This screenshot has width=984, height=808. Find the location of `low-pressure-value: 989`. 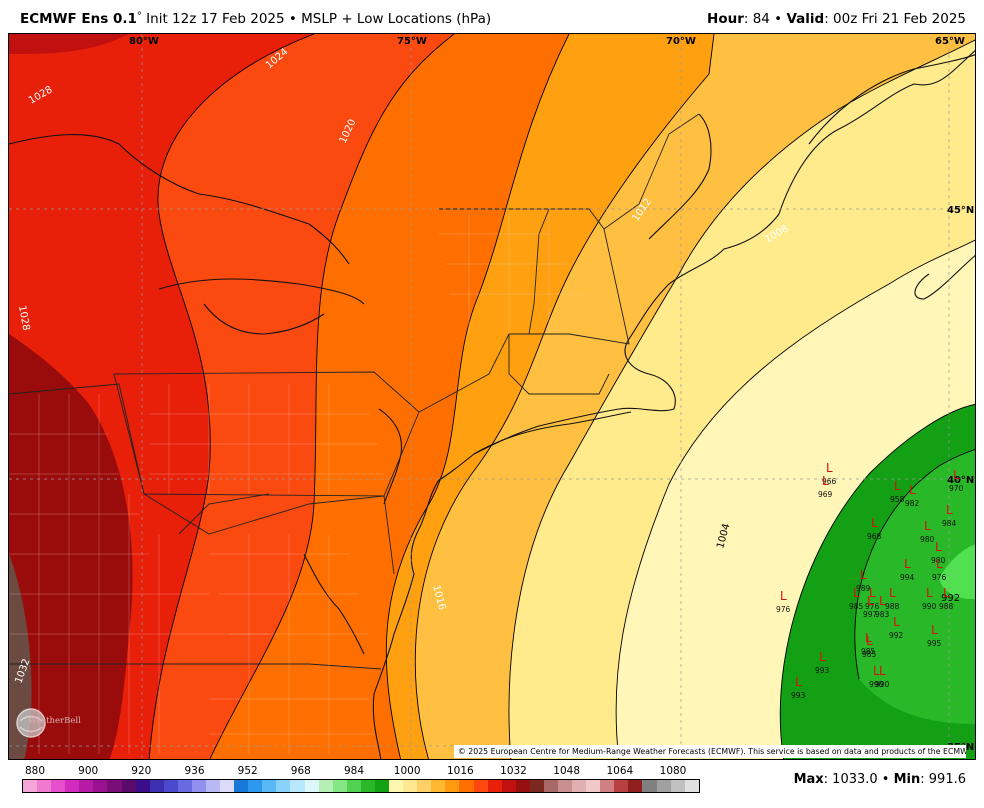

low-pressure-value: 989 is located at coordinates (863, 588).